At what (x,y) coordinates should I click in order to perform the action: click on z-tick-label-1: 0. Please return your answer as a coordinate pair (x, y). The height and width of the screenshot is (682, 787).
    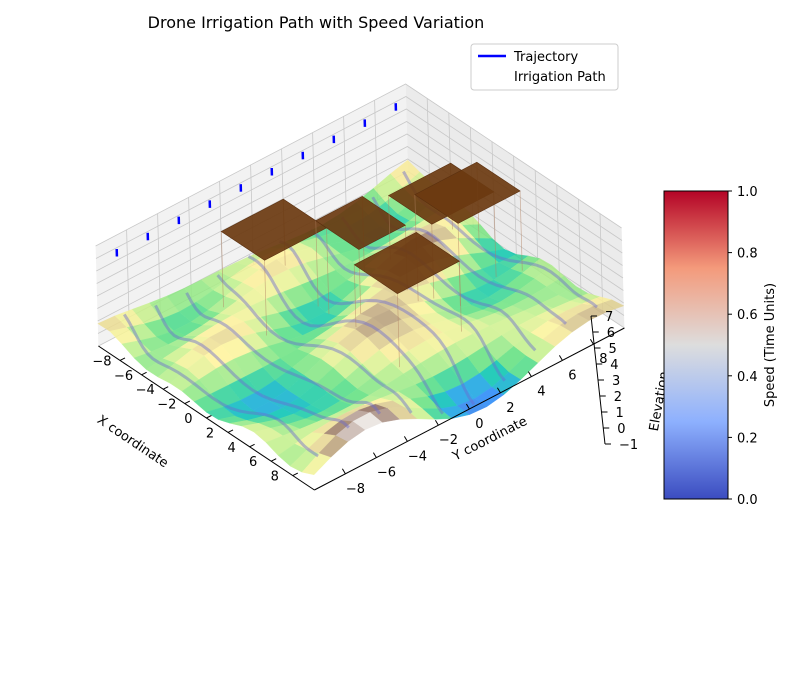
    Looking at the image, I should click on (621, 429).